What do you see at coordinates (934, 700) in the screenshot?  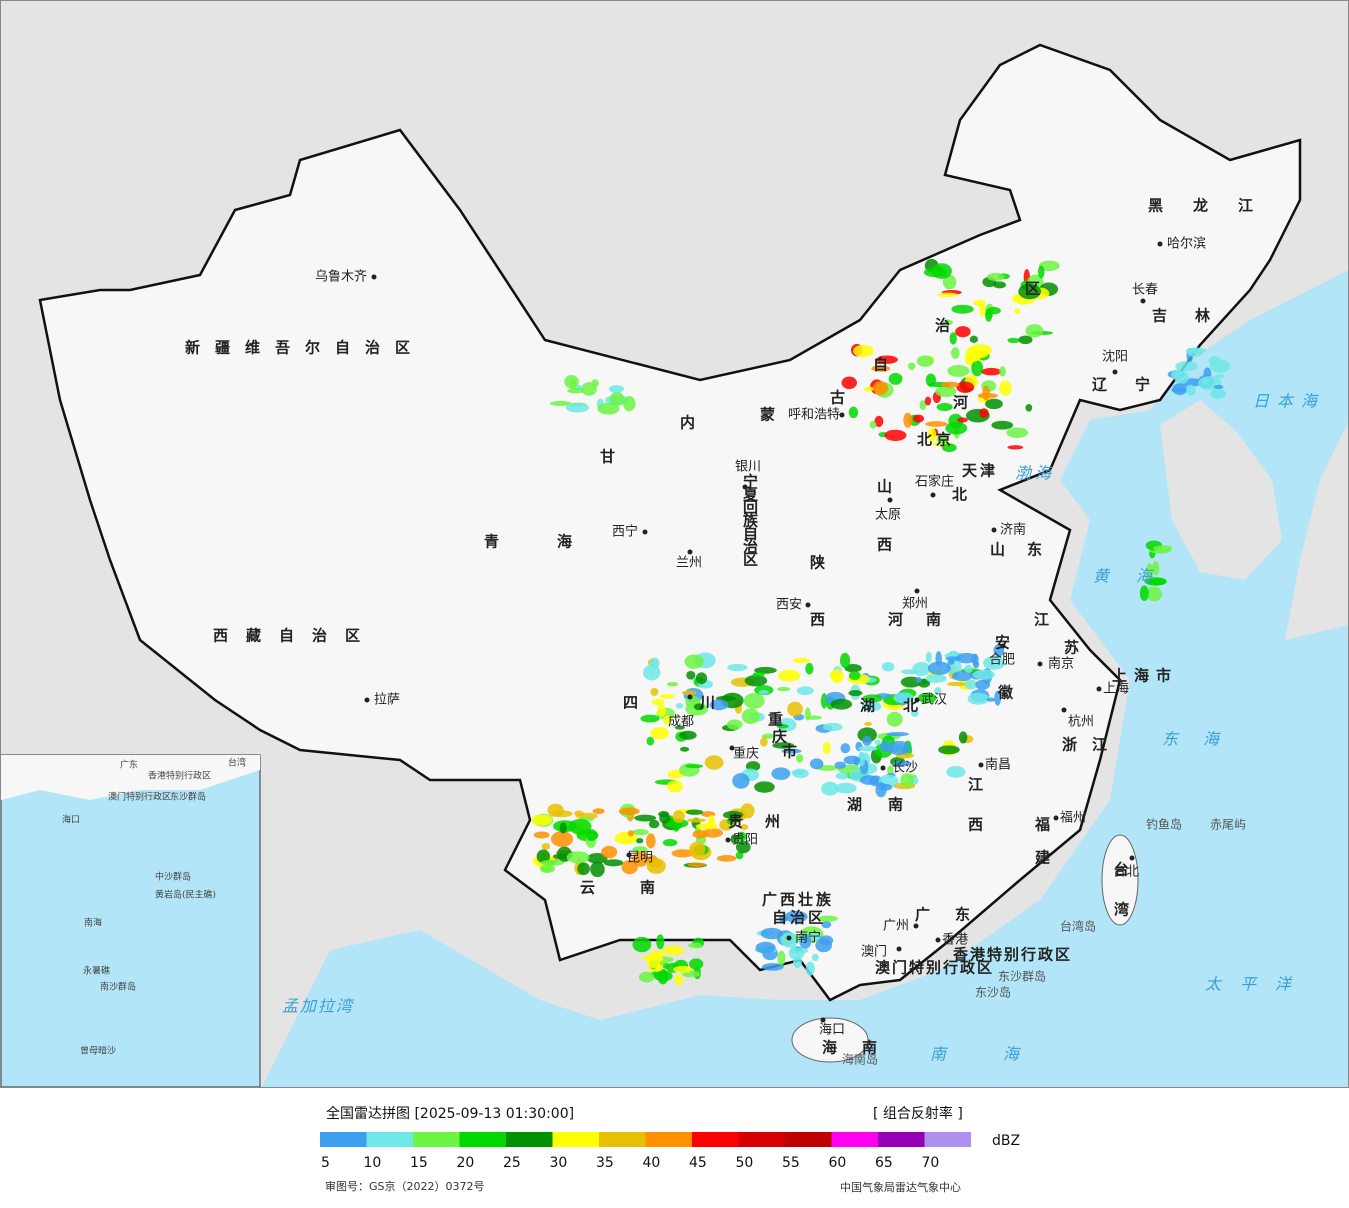 I see `city-label: 武汉` at bounding box center [934, 700].